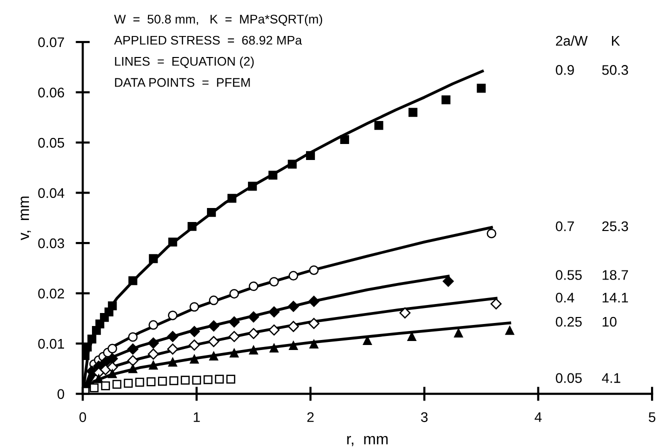 The width and height of the screenshot is (662, 447). Describe the element at coordinates (208, 40) in the screenshot. I see `annotation: APPLIED STRESS = 68.92 MPa` at that location.